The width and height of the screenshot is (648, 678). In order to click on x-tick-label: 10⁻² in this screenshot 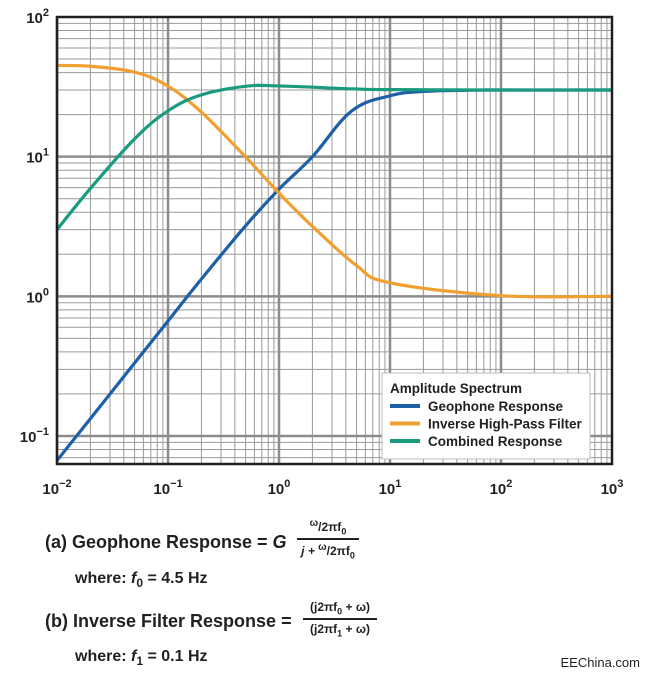, I will do `click(56, 488)`.